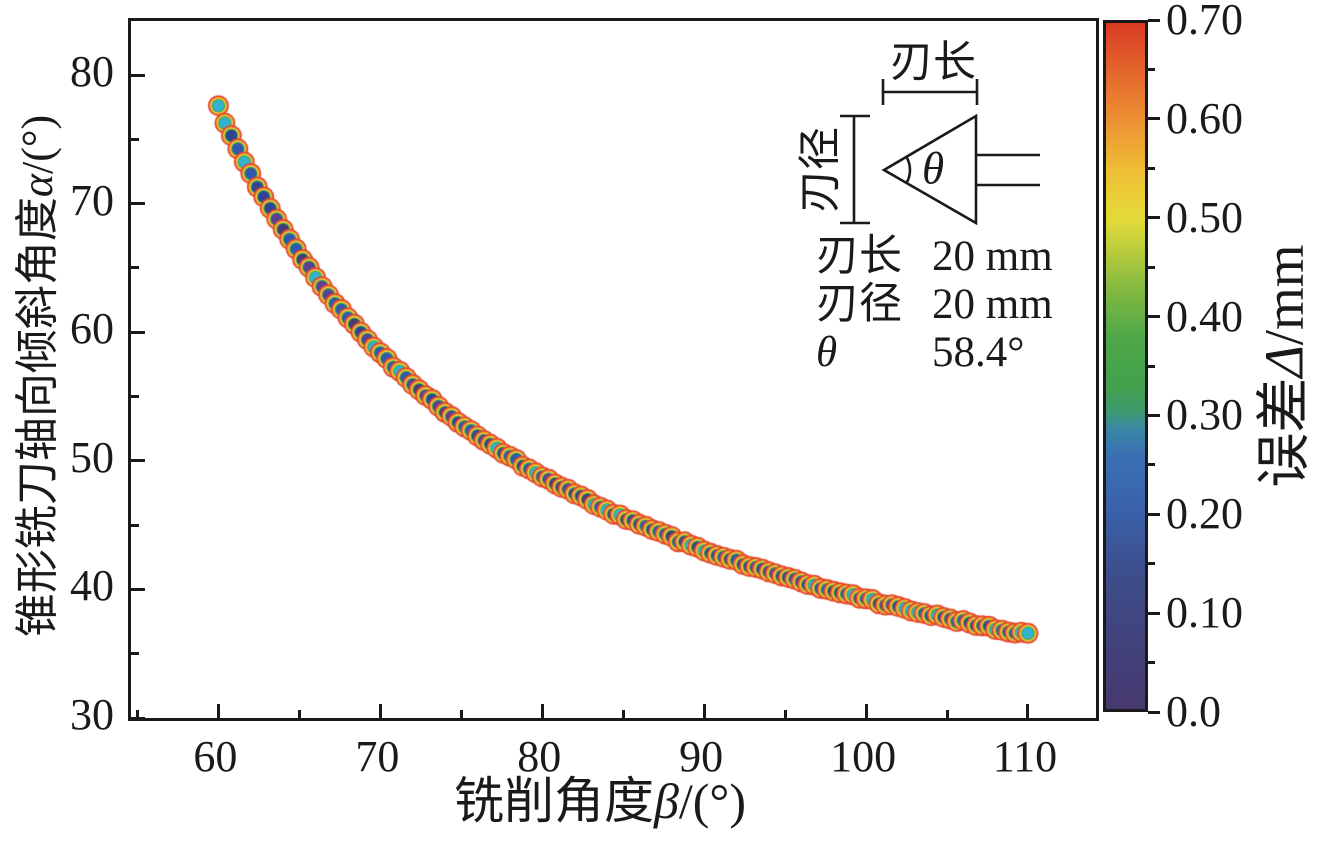 This screenshot has width=1318, height=846. What do you see at coordinates (978, 352) in the screenshot?
I see `param-value: 58.4°` at bounding box center [978, 352].